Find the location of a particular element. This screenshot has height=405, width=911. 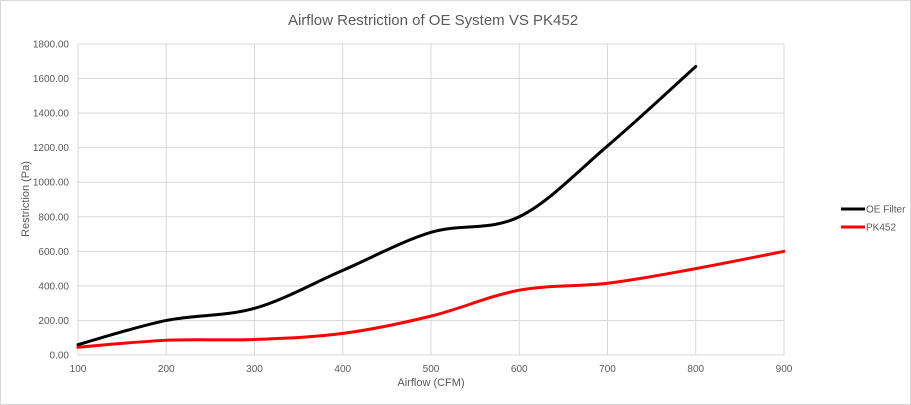

x-tick-label: 500 is located at coordinates (431, 369).